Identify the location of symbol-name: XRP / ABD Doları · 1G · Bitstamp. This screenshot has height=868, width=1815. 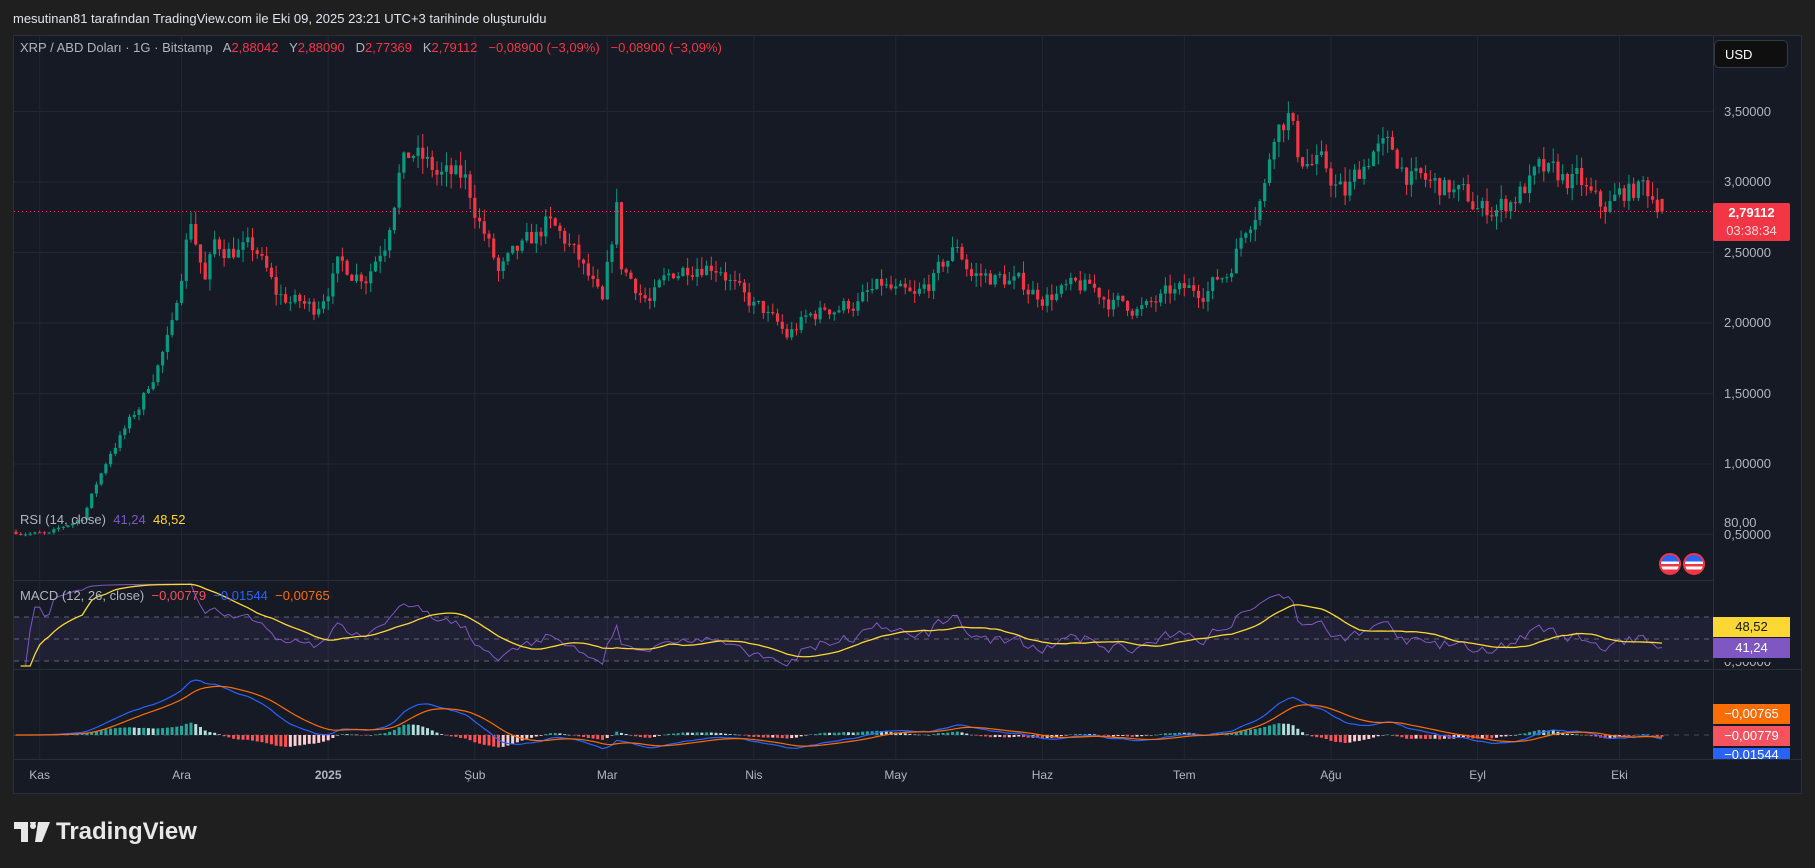
(116, 47).